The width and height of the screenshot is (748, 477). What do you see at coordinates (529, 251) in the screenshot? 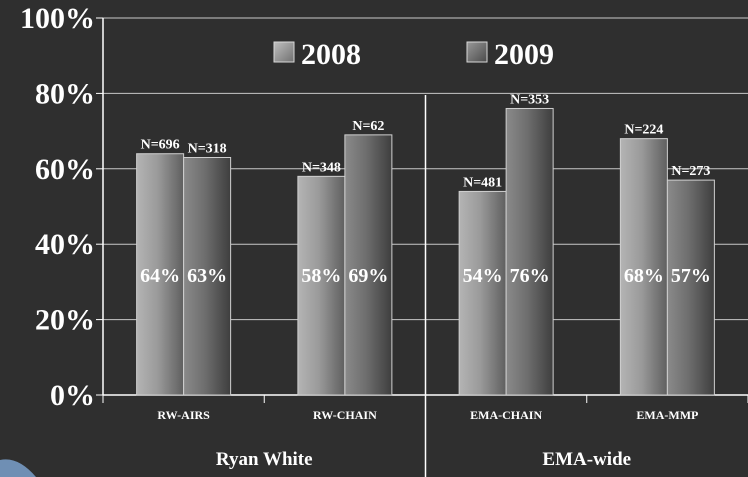
I see `bar-2009-EMA-CHAIN` at bounding box center [529, 251].